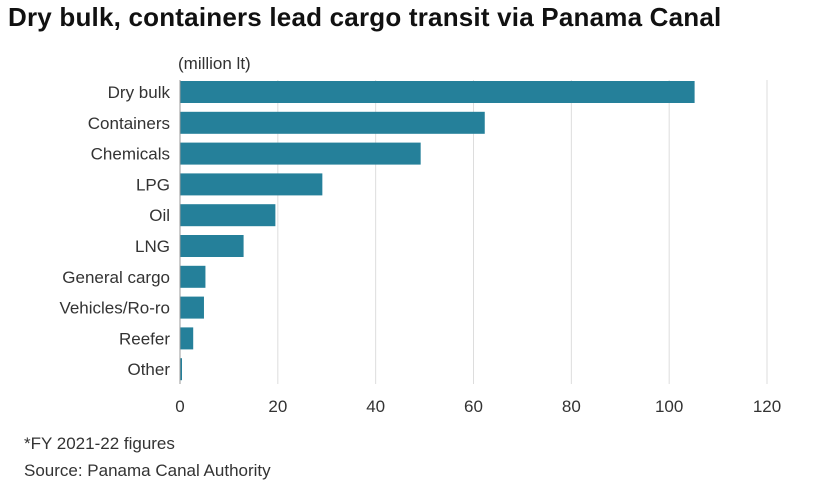 The image size is (836, 491). What do you see at coordinates (181, 369) in the screenshot?
I see `bar-other` at bounding box center [181, 369].